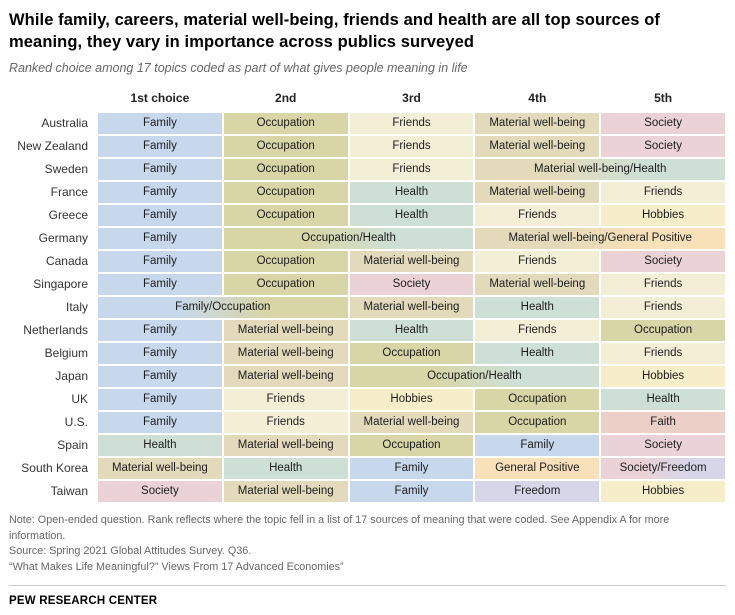  I want to click on row-label: Taiwan, so click(69, 491).